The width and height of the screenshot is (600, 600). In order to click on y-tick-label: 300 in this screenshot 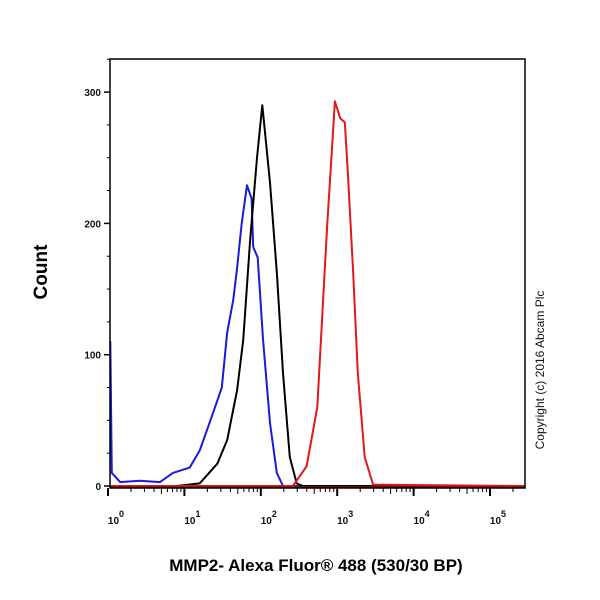, I will do `click(92, 93)`.